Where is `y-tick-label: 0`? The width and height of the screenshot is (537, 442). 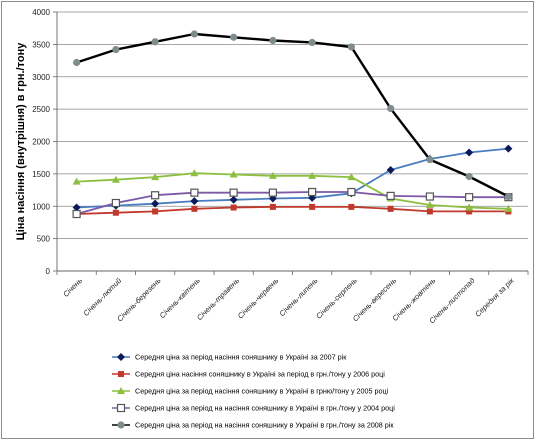
y-tick-label: 0 is located at coordinates (48, 271).